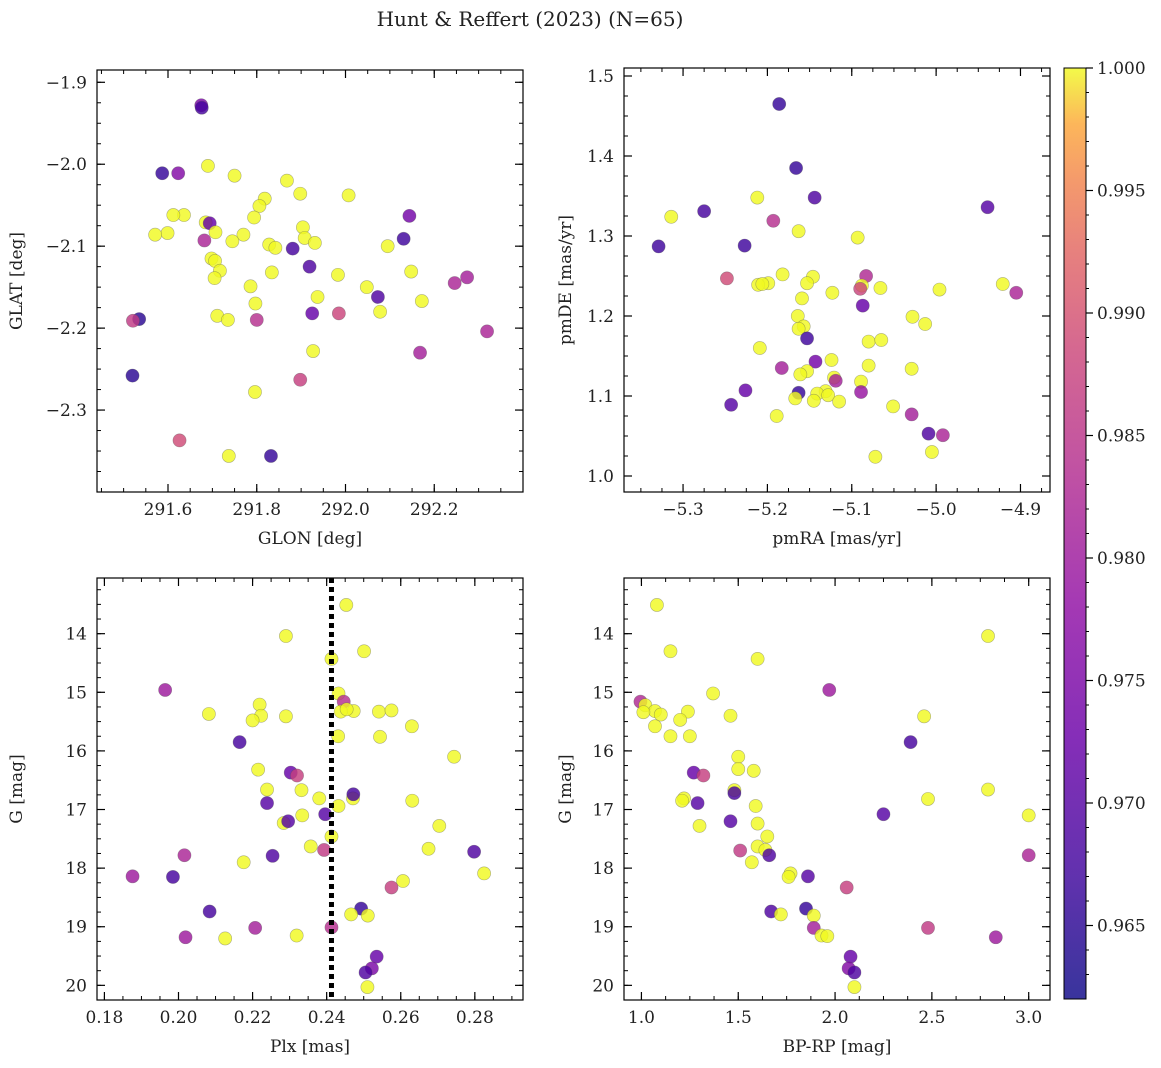 The width and height of the screenshot is (1161, 1068). I want to click on x-tick-label: 292.2, so click(434, 510).